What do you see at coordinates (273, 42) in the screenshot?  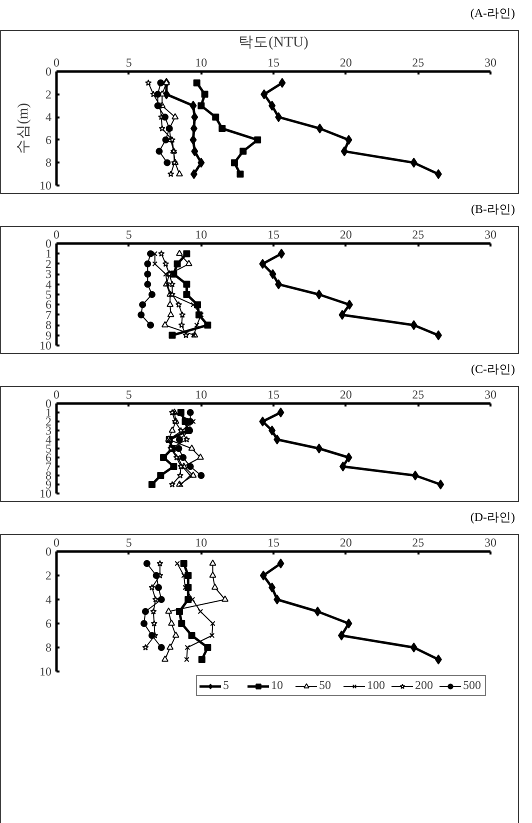 I see `x-axis-title: 탁도(NTU)` at bounding box center [273, 42].